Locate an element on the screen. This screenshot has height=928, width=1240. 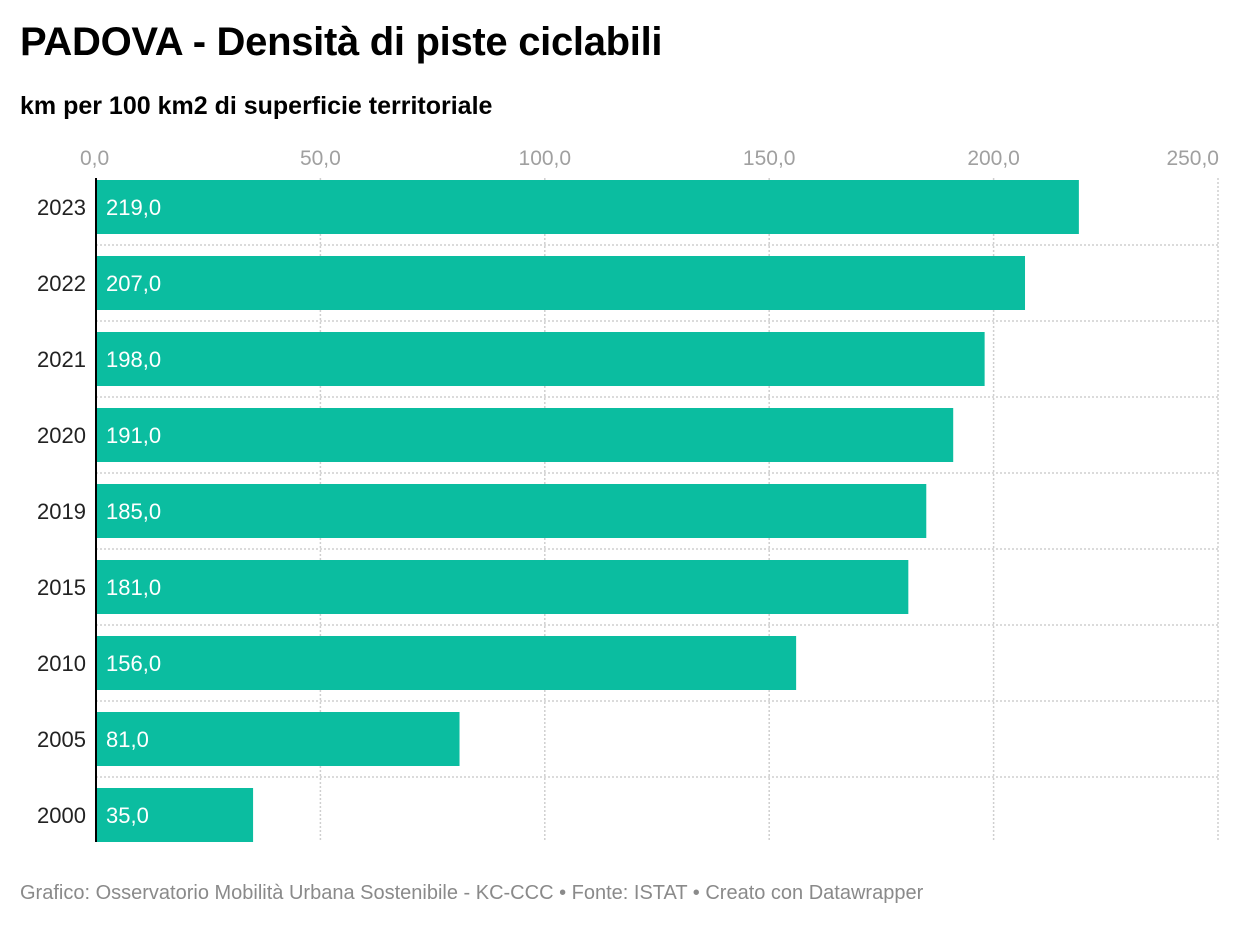
value-label: 35,0 is located at coordinates (127, 815).